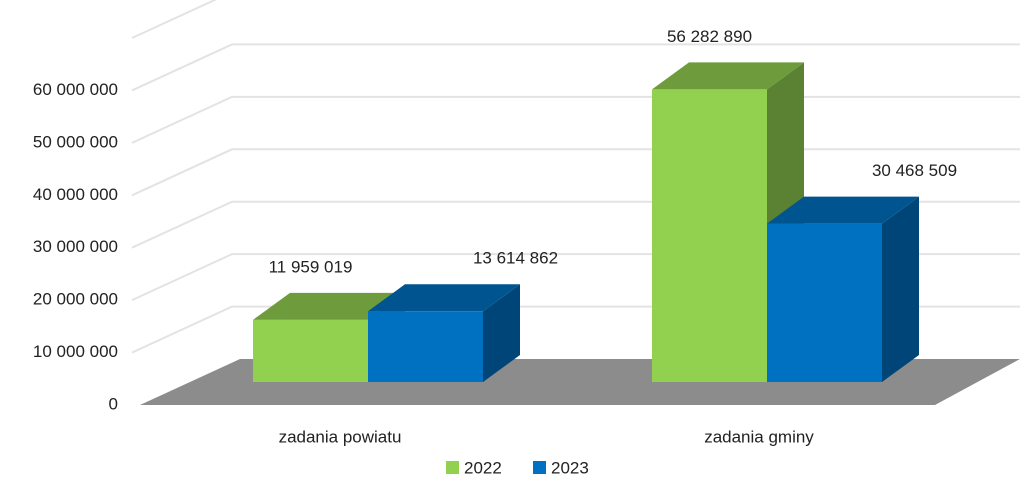 This screenshot has height=481, width=1020. Describe the element at coordinates (483, 467) in the screenshot. I see `legend-label: 2022` at that location.